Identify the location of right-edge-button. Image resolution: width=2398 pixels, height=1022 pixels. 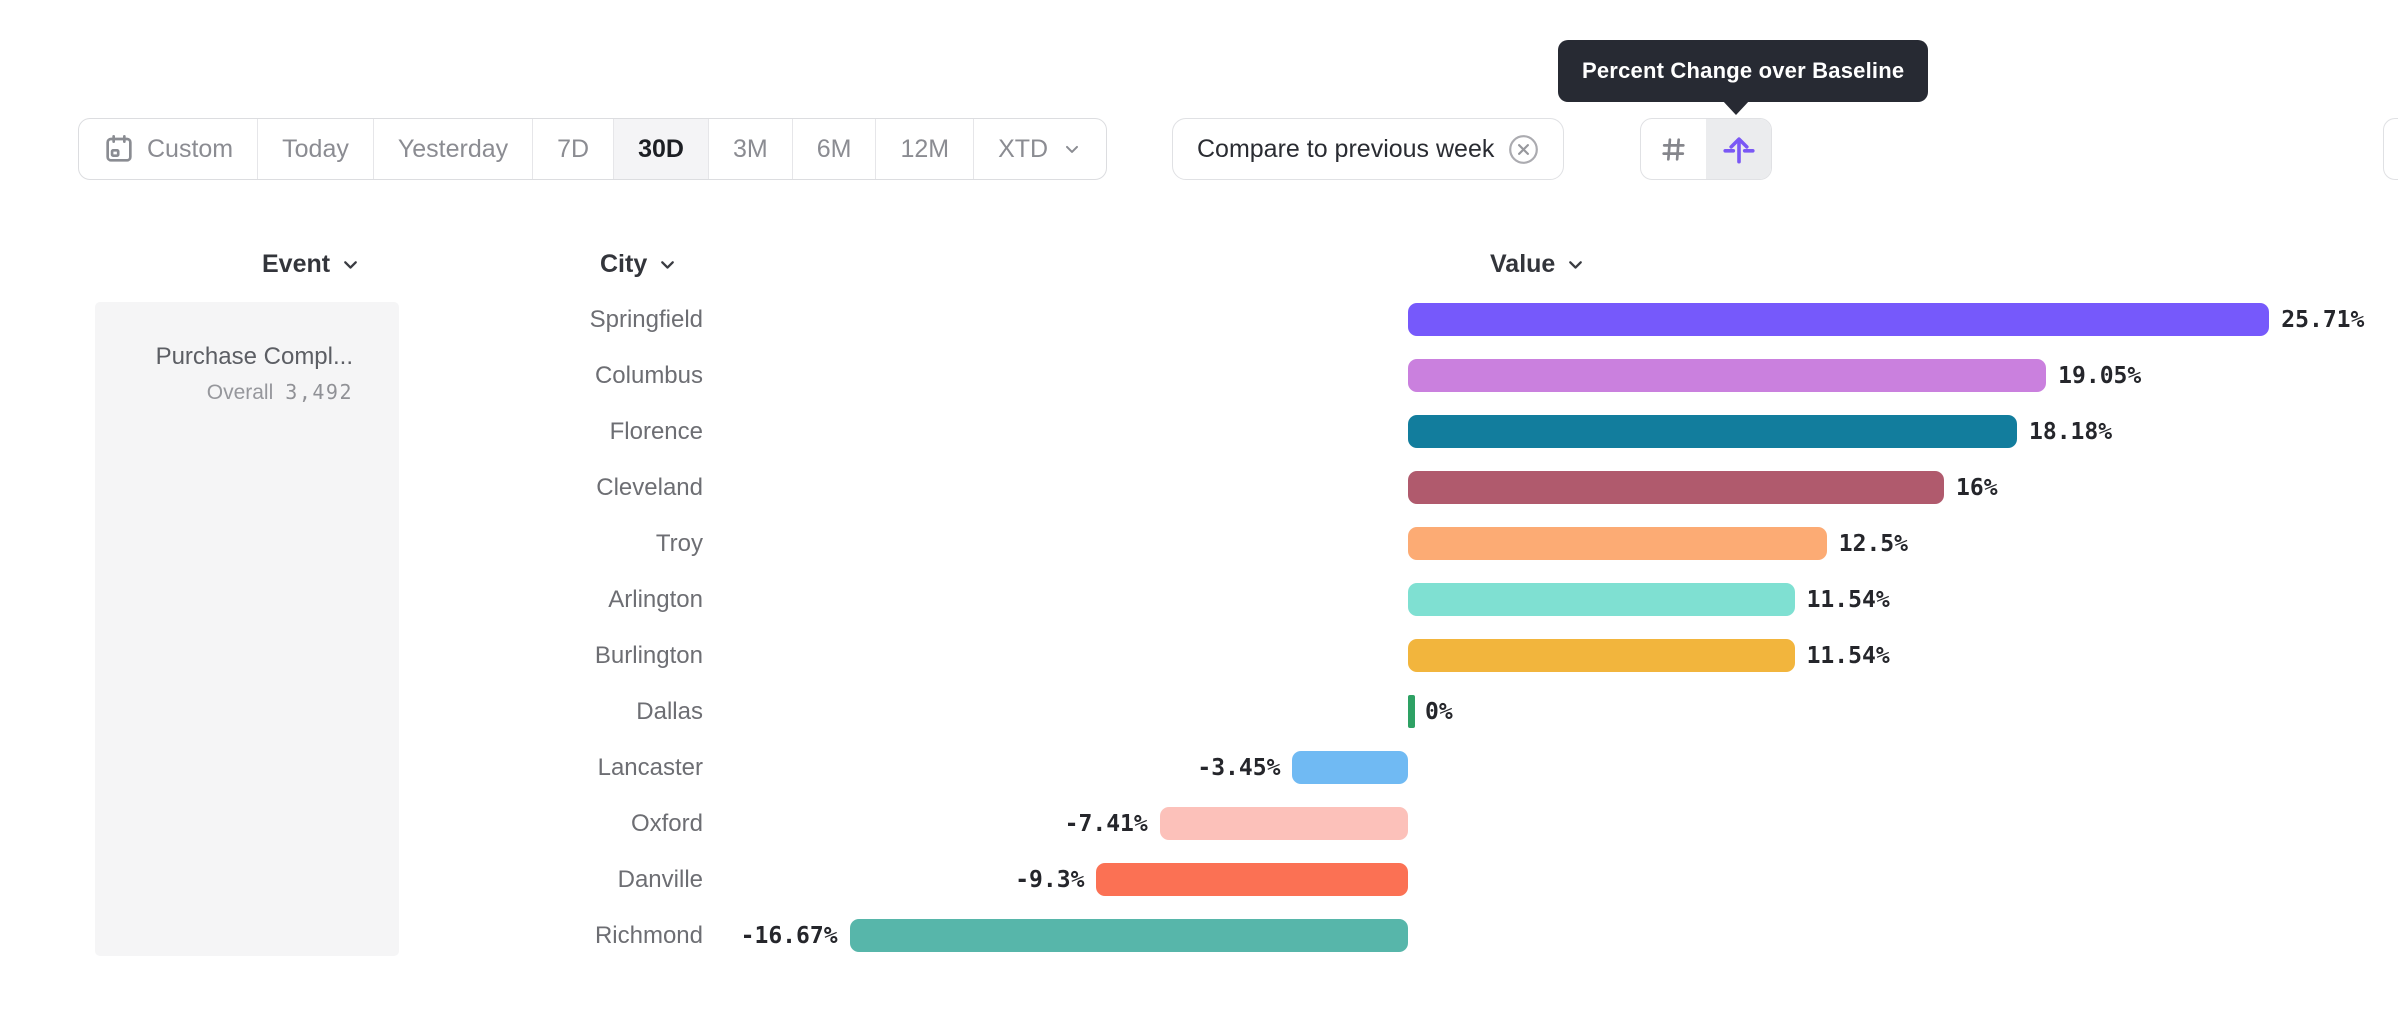
(2390, 149).